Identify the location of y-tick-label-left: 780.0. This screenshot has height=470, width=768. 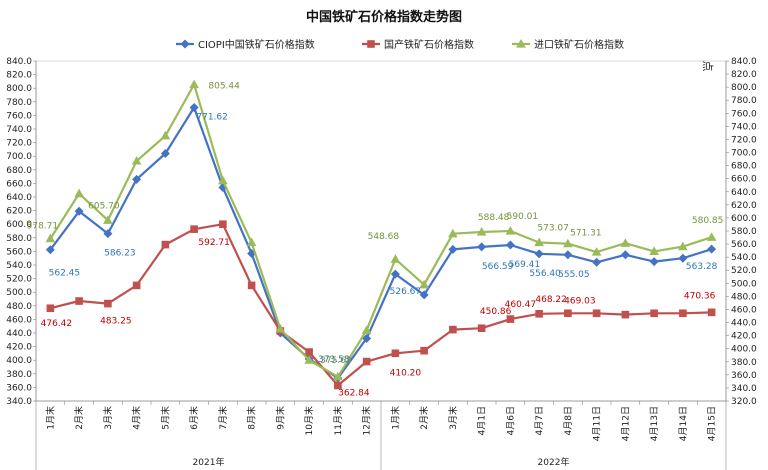
(19, 103).